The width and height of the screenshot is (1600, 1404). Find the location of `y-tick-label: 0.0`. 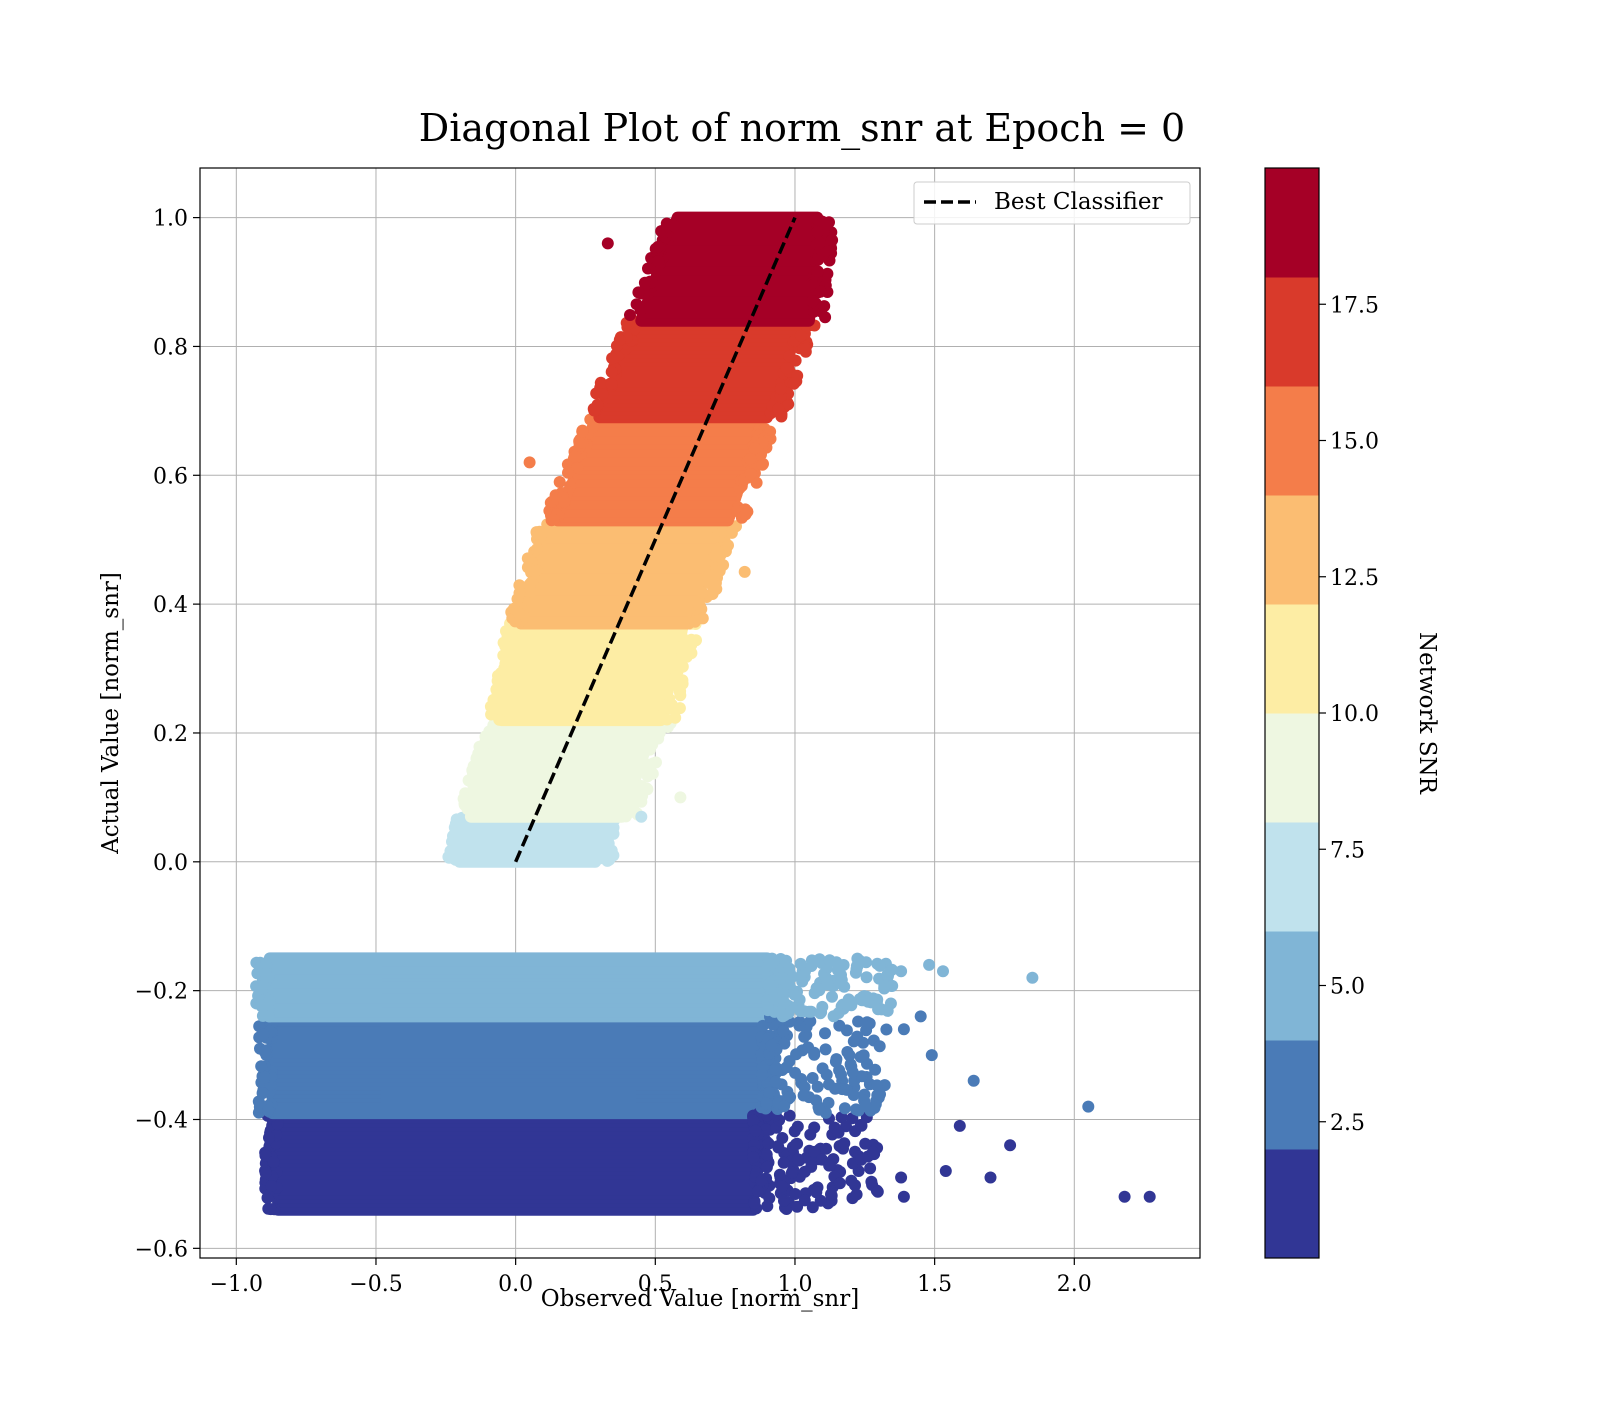

y-tick-label: 0.0 is located at coordinates (170, 863).